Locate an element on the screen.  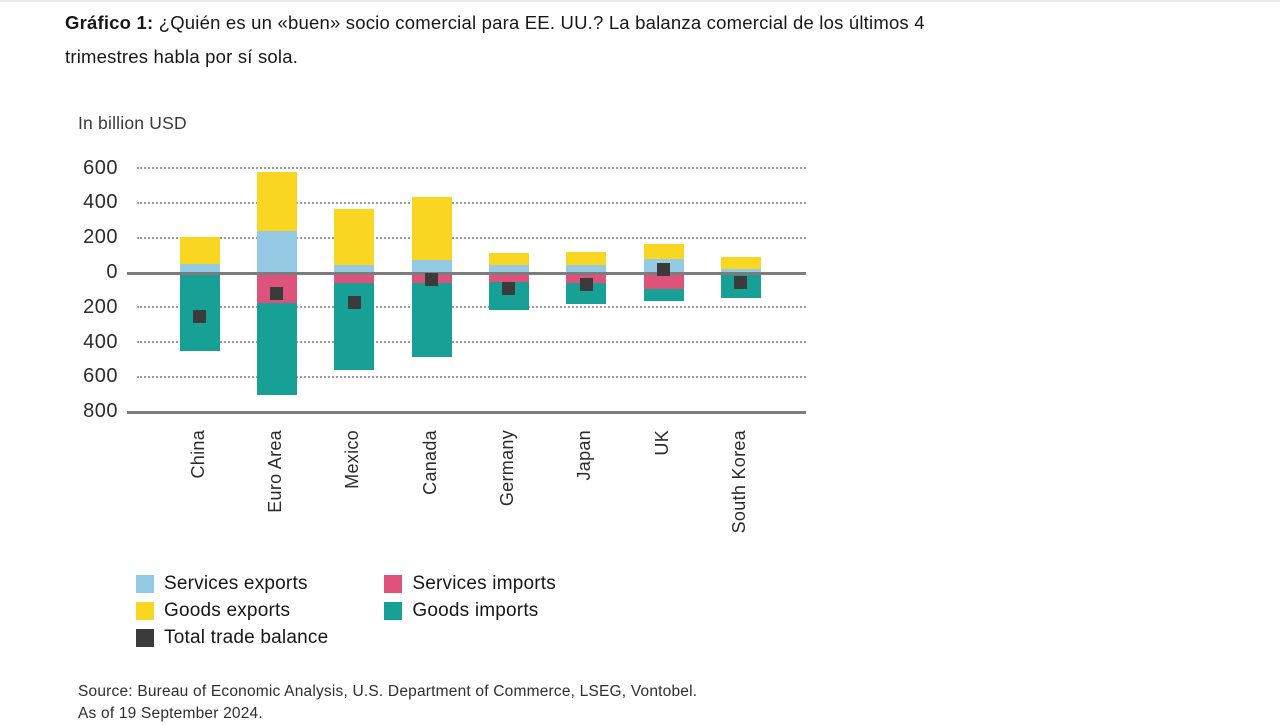
bottom-axis-line is located at coordinates (466, 412).